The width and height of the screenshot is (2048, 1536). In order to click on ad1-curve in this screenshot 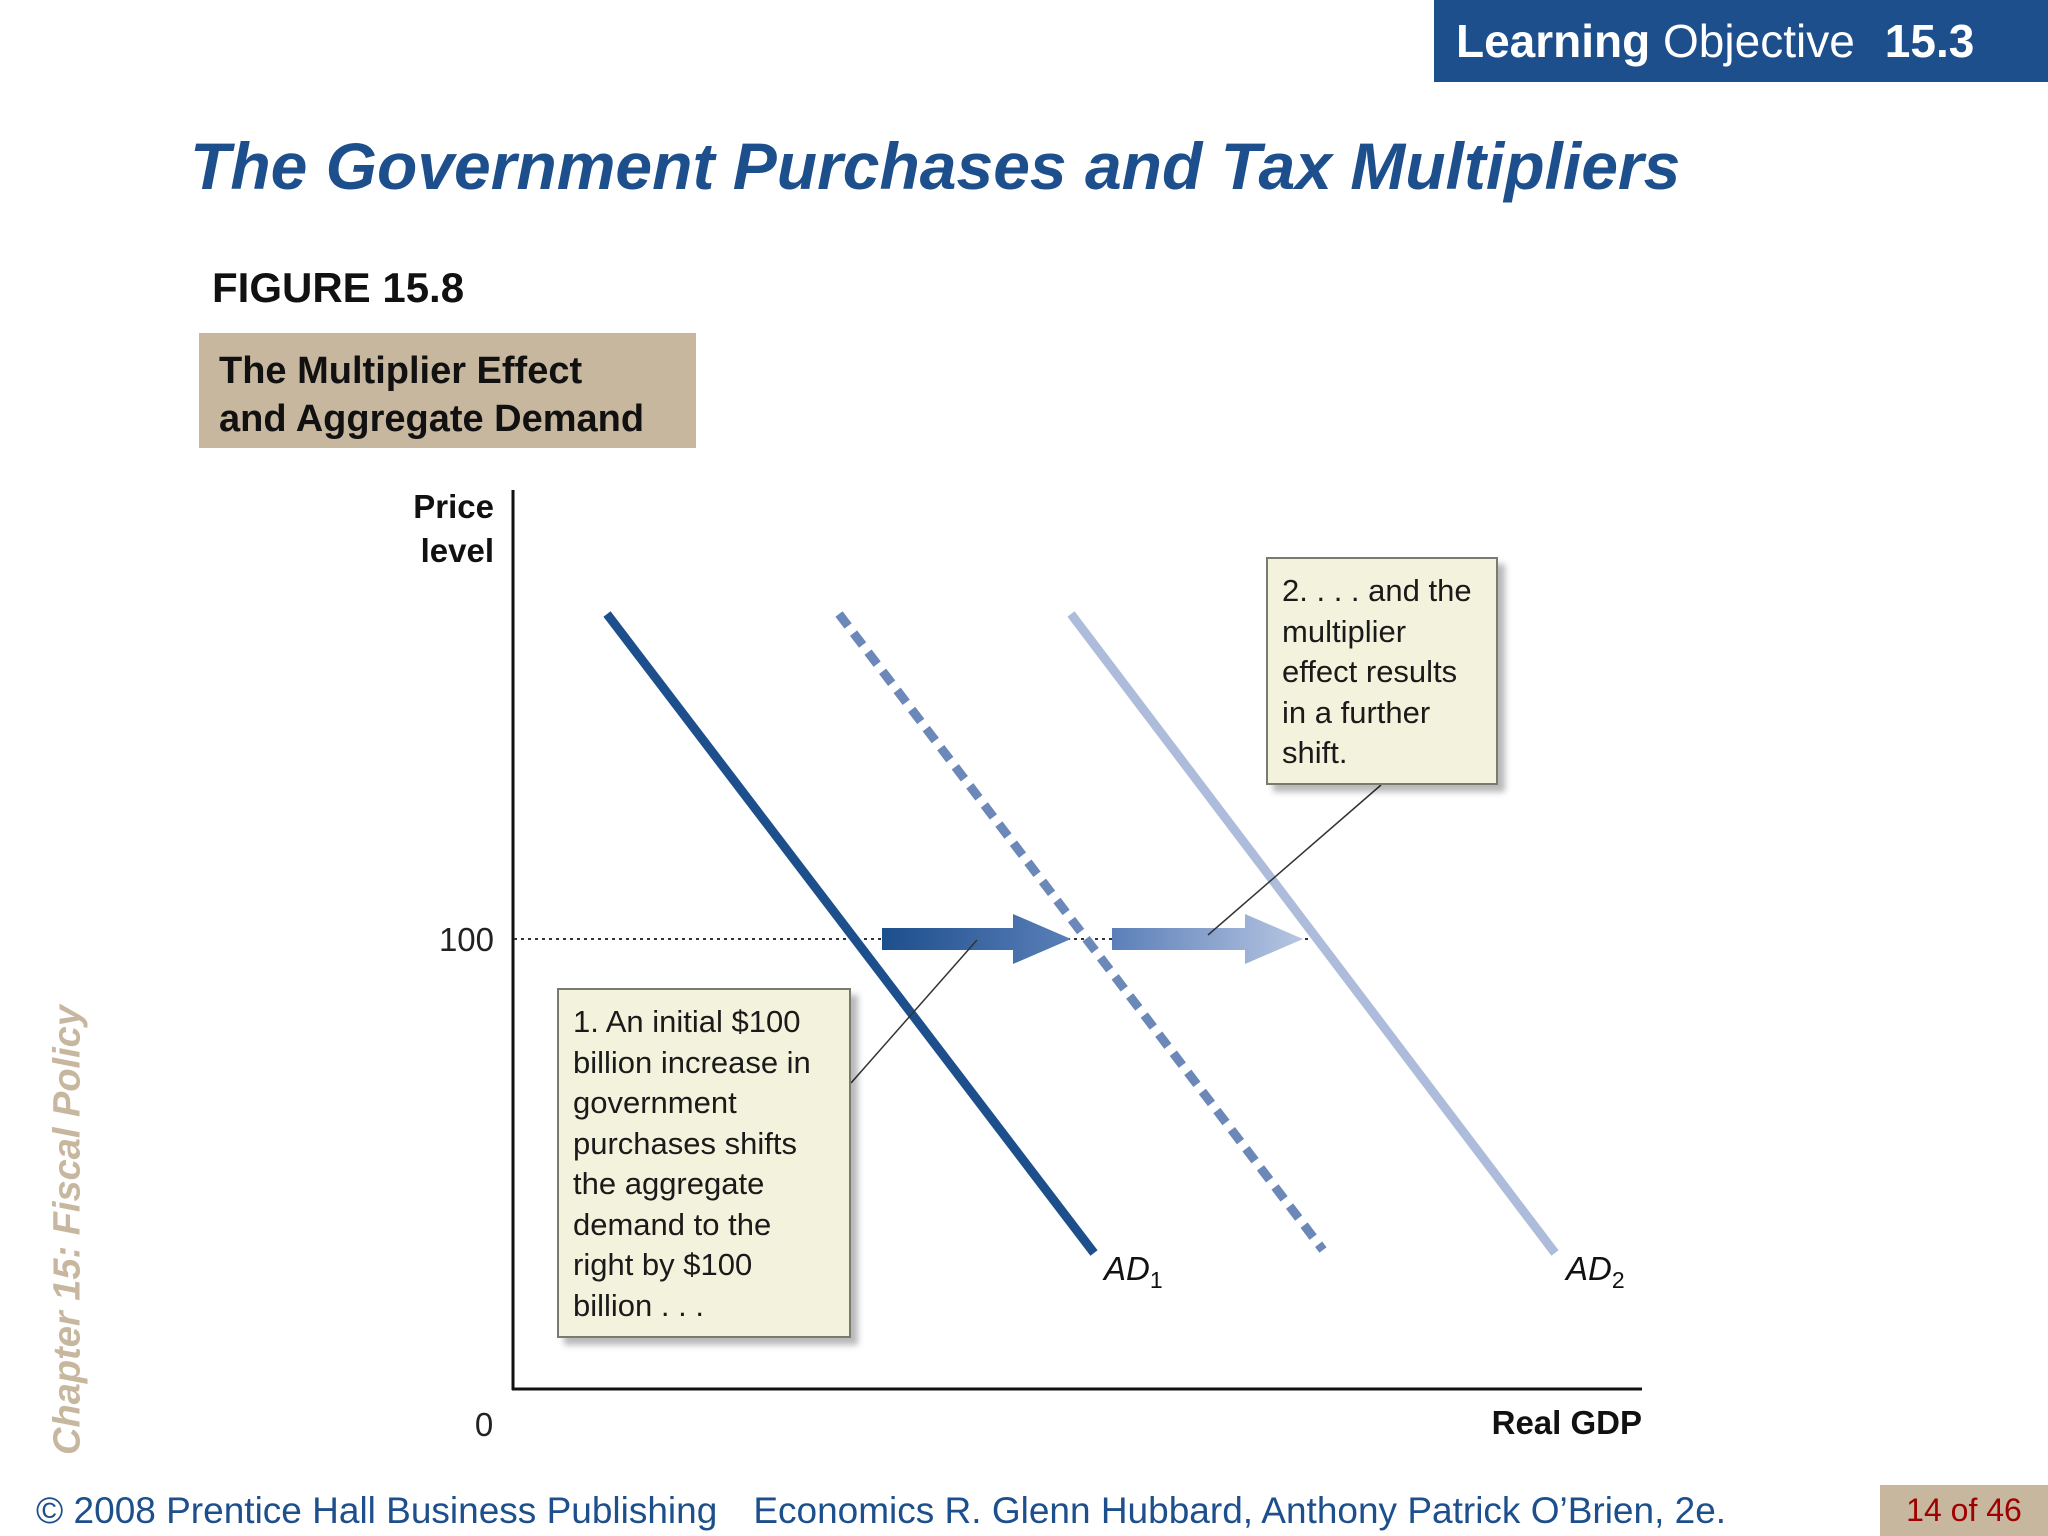, I will do `click(850, 933)`.